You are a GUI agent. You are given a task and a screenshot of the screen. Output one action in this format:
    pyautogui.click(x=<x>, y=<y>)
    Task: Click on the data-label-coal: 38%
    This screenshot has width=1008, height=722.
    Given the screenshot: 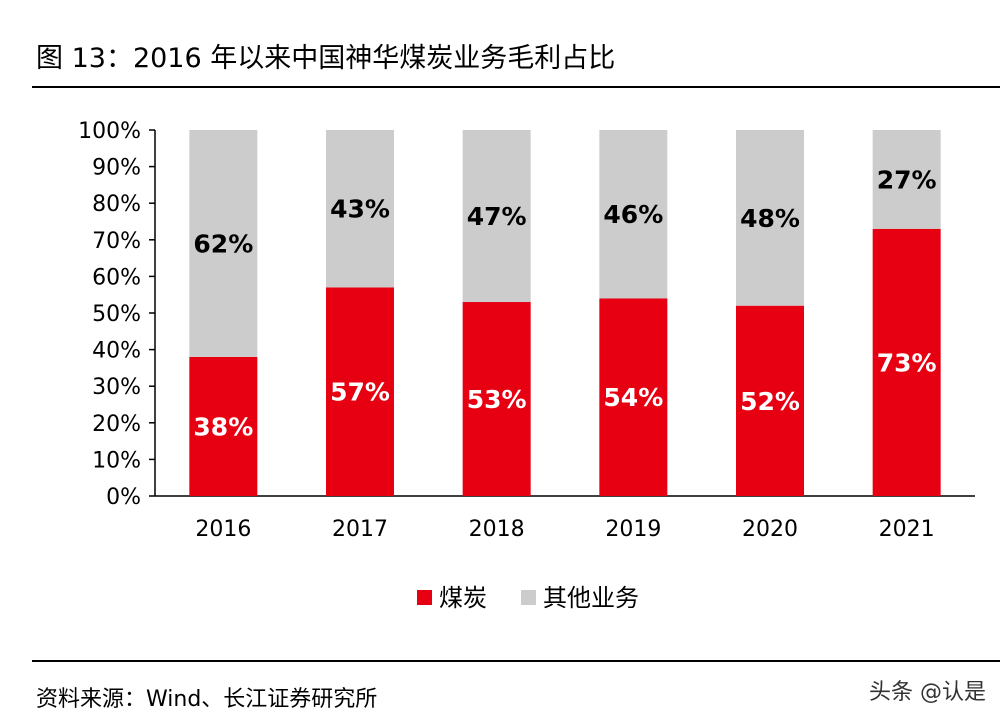 What is the action you would take?
    pyautogui.click(x=223, y=426)
    